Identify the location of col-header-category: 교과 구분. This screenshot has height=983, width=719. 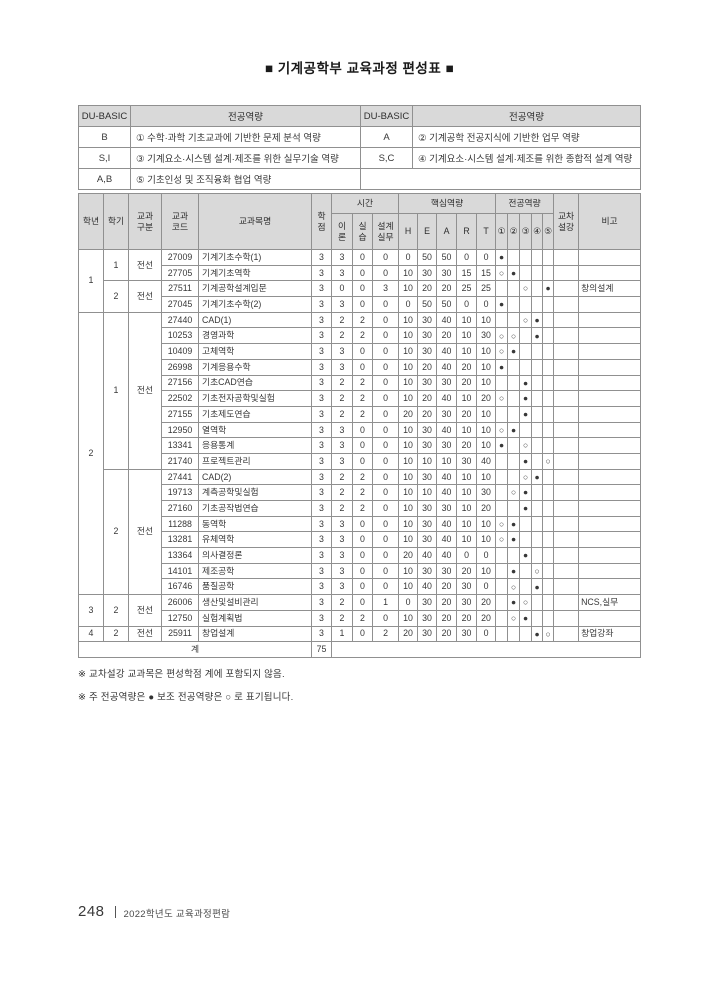
(145, 221).